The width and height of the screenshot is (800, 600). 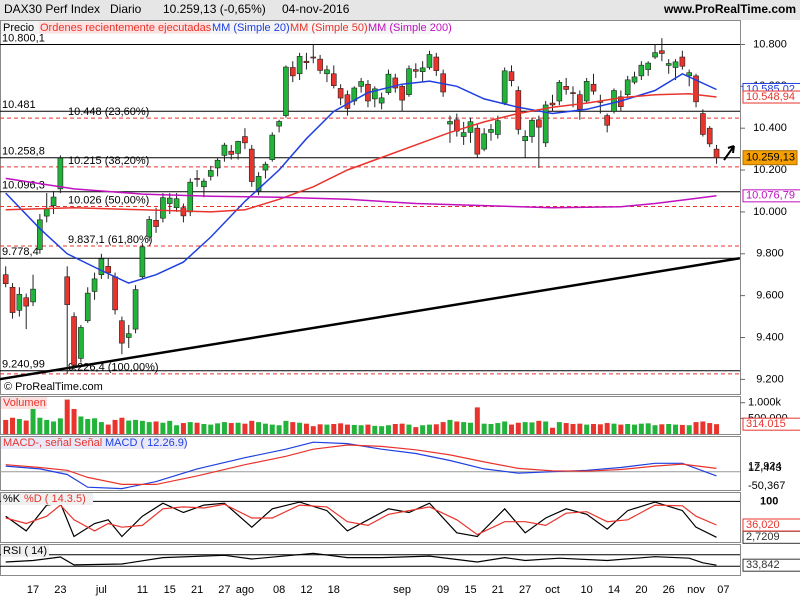 I want to click on period: Diario, so click(x=126, y=9).